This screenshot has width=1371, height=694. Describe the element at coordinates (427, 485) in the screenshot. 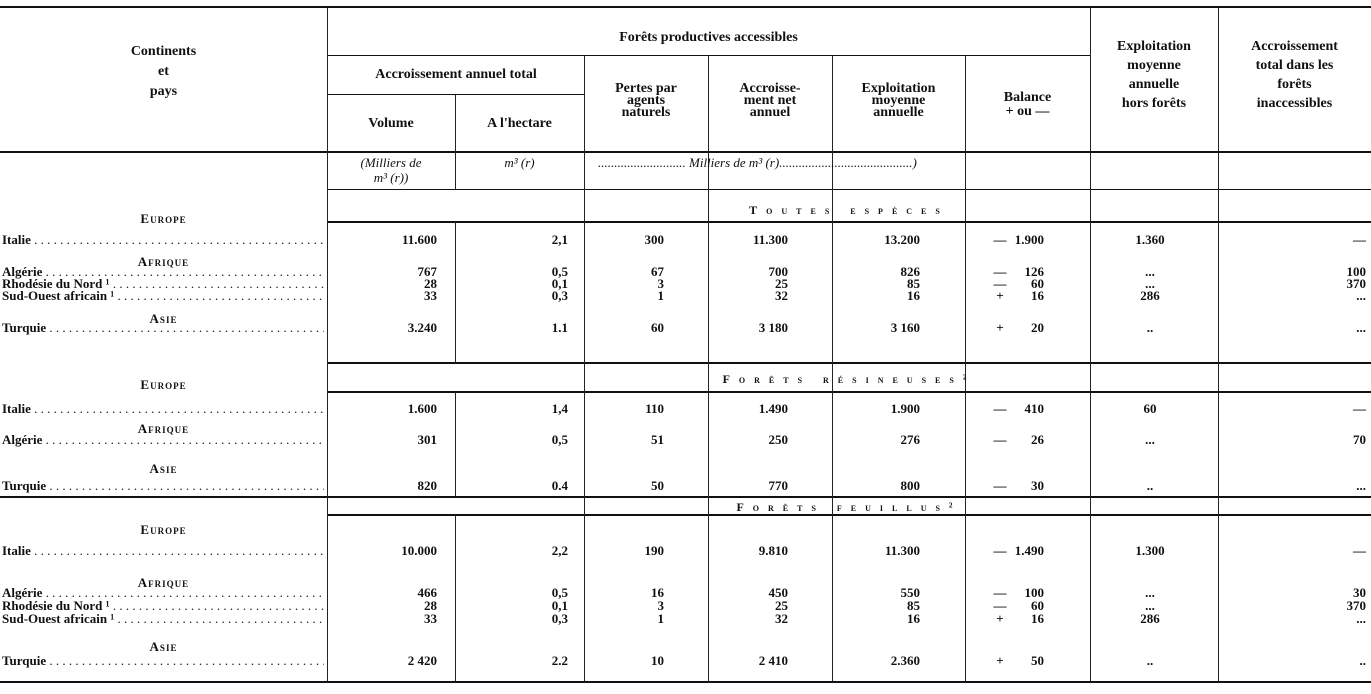

I see `cell-value: 820` at that location.